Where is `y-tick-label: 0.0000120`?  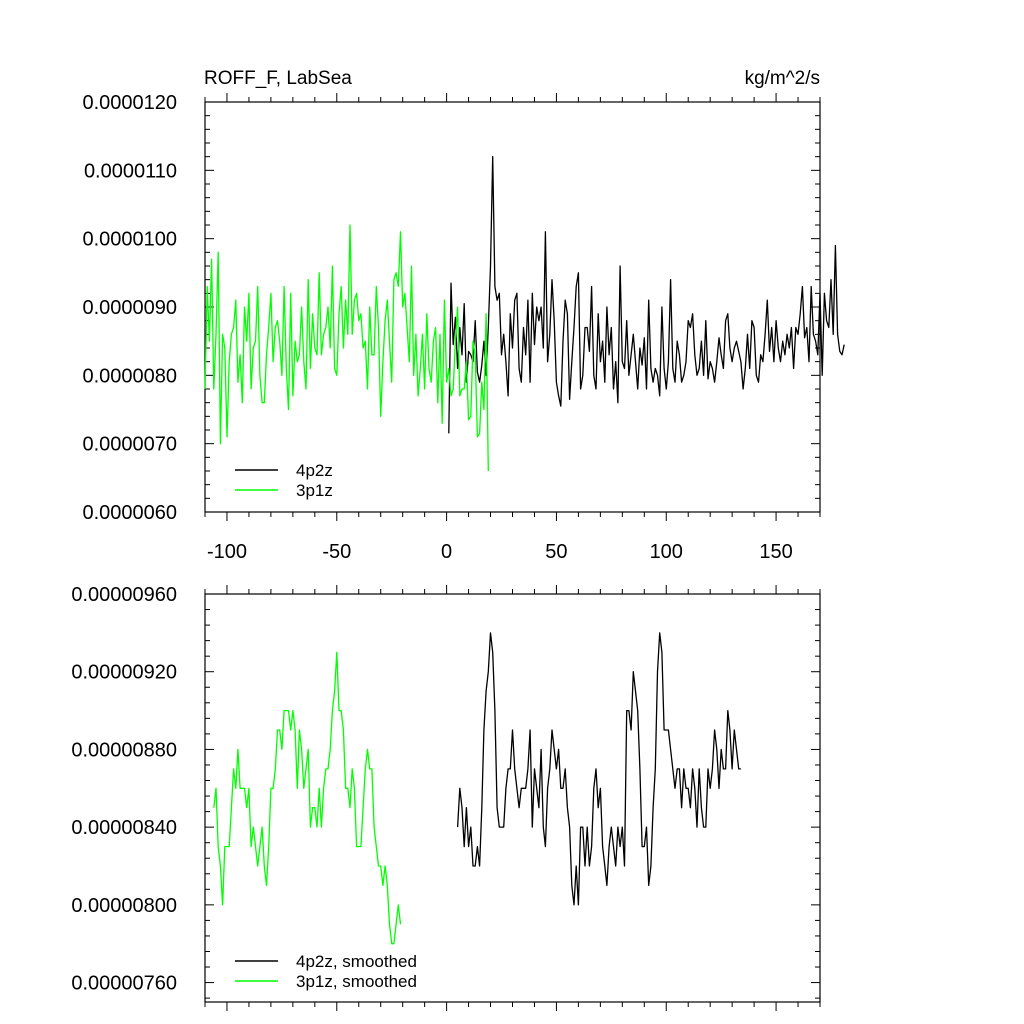 y-tick-label: 0.0000120 is located at coordinates (129, 103).